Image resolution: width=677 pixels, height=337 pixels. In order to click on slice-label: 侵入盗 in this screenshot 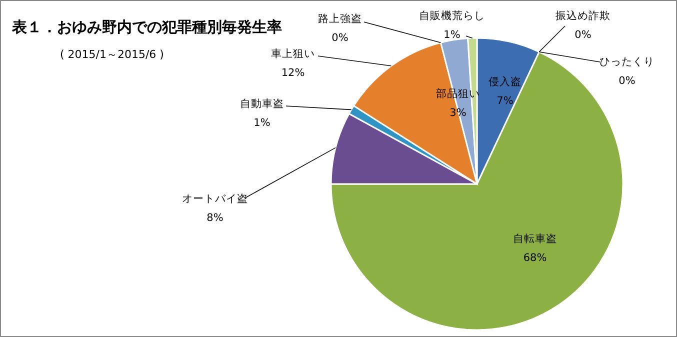, I will do `click(505, 81)`.